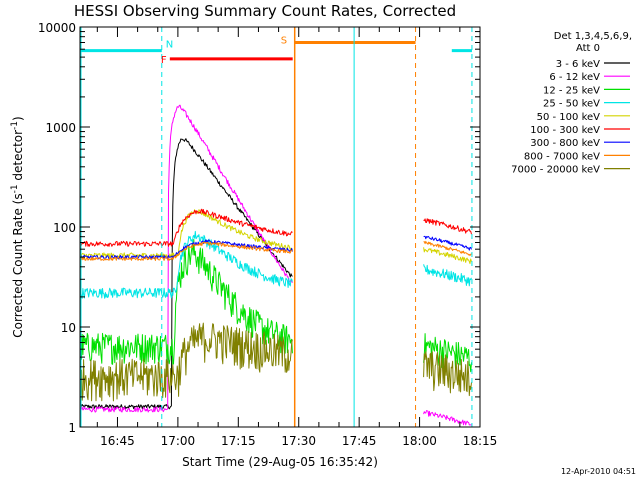 The width and height of the screenshot is (640, 485). Describe the element at coordinates (359, 441) in the screenshot. I see `x-tick-label: 17:45` at that location.